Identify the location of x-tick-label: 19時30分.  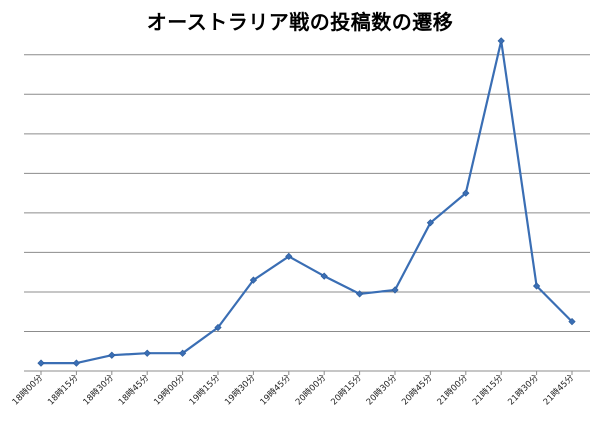
(240, 390).